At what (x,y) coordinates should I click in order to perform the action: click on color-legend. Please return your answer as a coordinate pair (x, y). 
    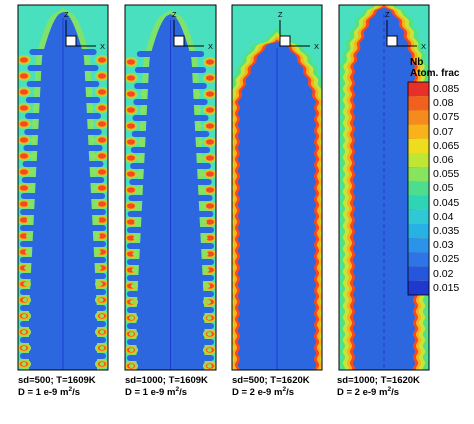
    Looking at the image, I should click on (418, 188).